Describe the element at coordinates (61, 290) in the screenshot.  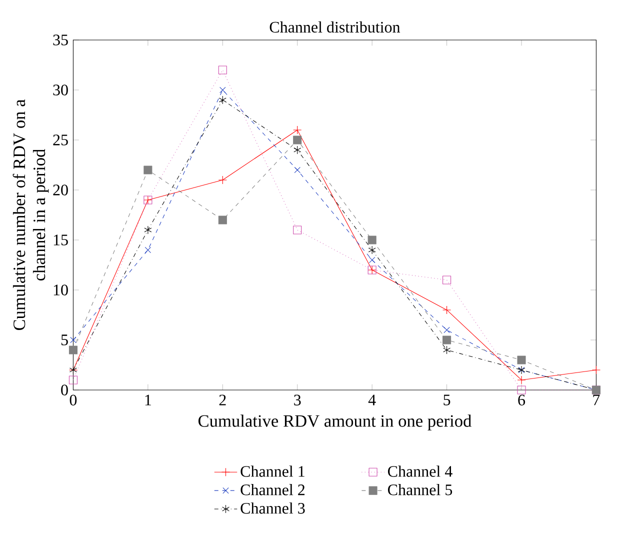
I see `y-tick-label: 10` at that location.